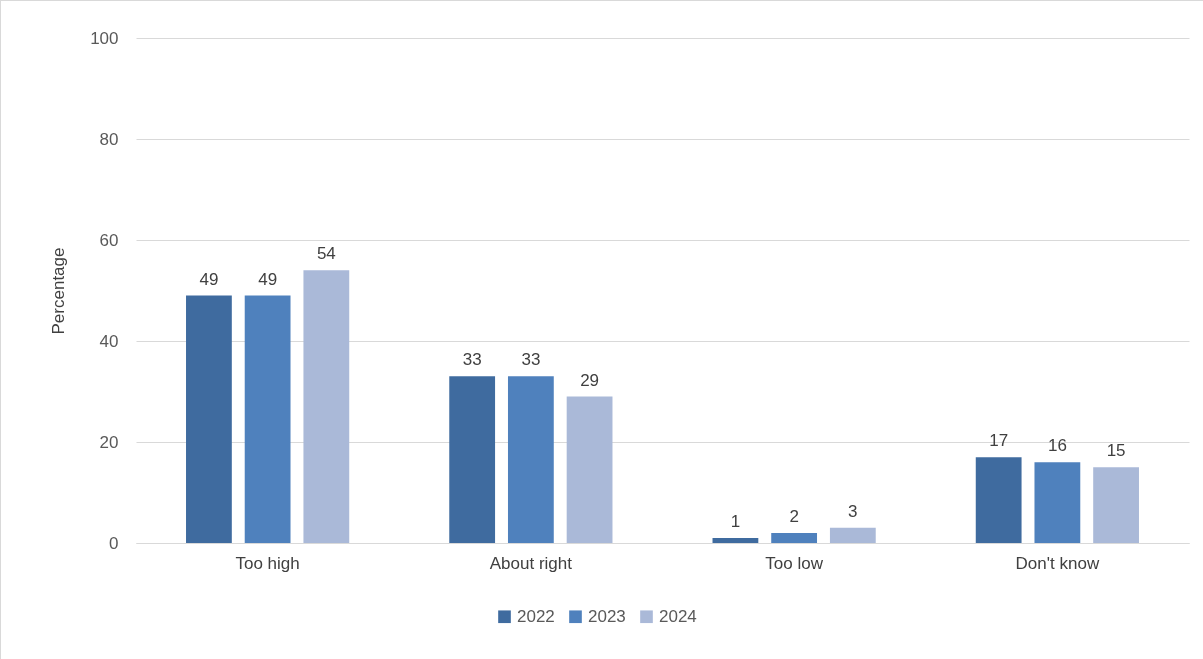 The image size is (1203, 659). What do you see at coordinates (735, 521) in the screenshot?
I see `data-label: 1` at bounding box center [735, 521].